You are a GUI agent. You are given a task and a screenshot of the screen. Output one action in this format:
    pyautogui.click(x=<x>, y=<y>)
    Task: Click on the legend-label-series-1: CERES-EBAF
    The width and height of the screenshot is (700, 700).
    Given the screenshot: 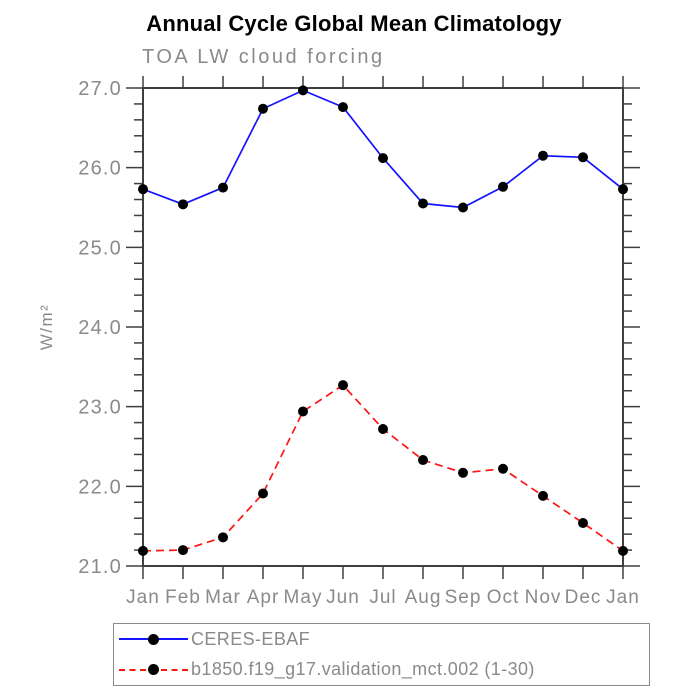 What is the action you would take?
    pyautogui.click(x=251, y=638)
    